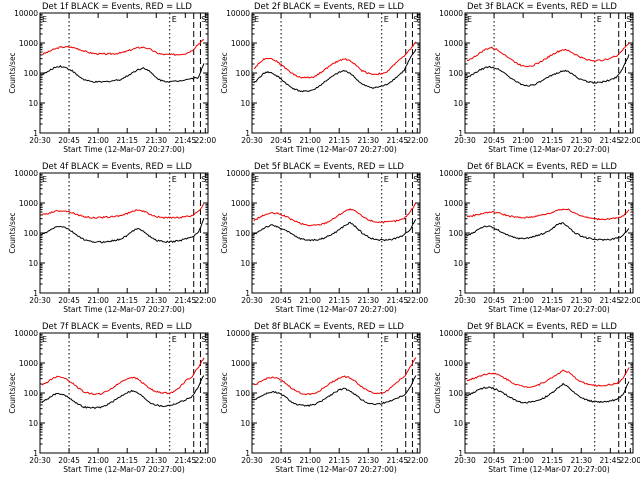  Describe the element at coordinates (542, 327) in the screenshot. I see `panel-title: Det 9f BLACK = Events, RED = LLD` at that location.